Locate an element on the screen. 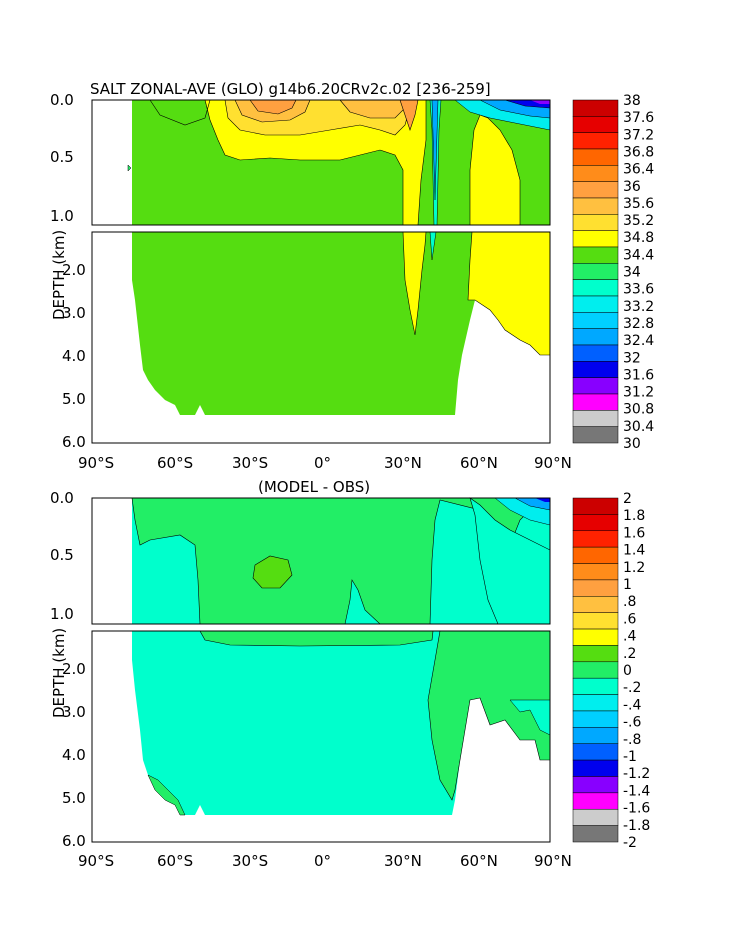  diff-ytick-30: 3.0 is located at coordinates (74, 712).